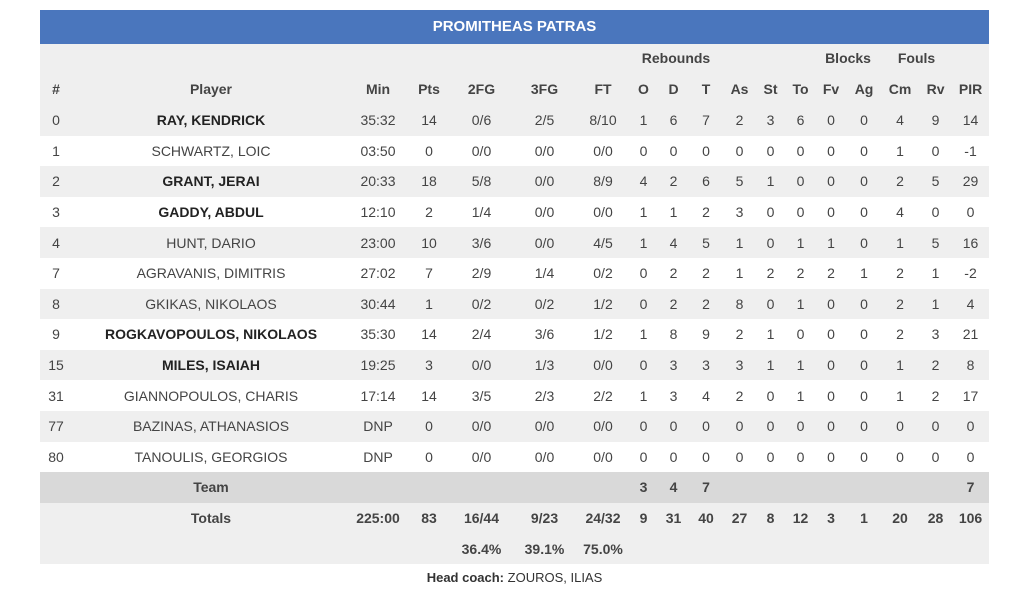 The height and width of the screenshot is (592, 1024). I want to click on col-header-fouls-committed: Cm, so click(900, 88).